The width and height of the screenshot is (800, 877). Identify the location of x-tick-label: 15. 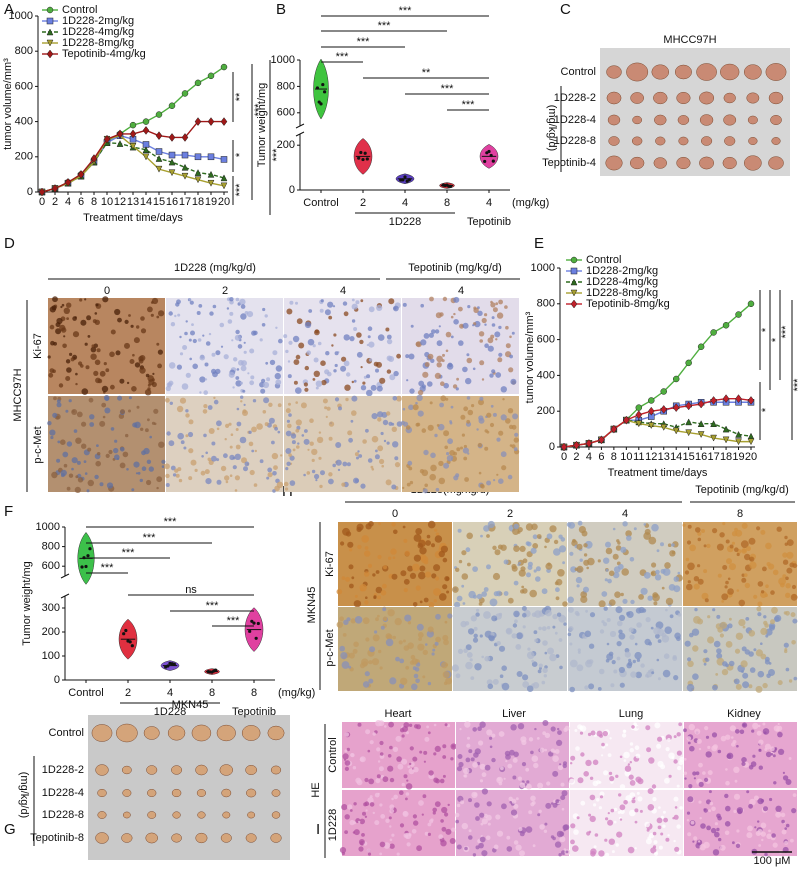
(689, 457).